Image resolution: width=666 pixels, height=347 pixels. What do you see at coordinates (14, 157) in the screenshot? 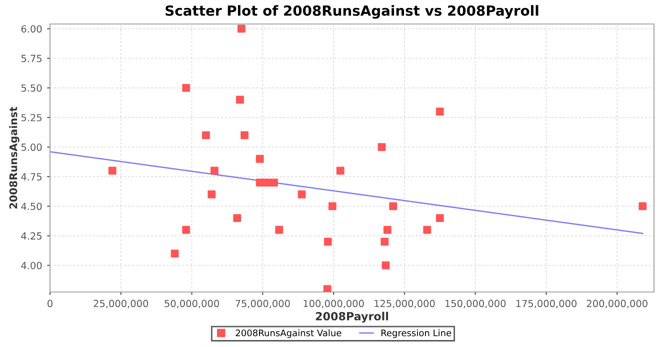
I see `y-axis-title: 2008RunsAgainst` at bounding box center [14, 157].